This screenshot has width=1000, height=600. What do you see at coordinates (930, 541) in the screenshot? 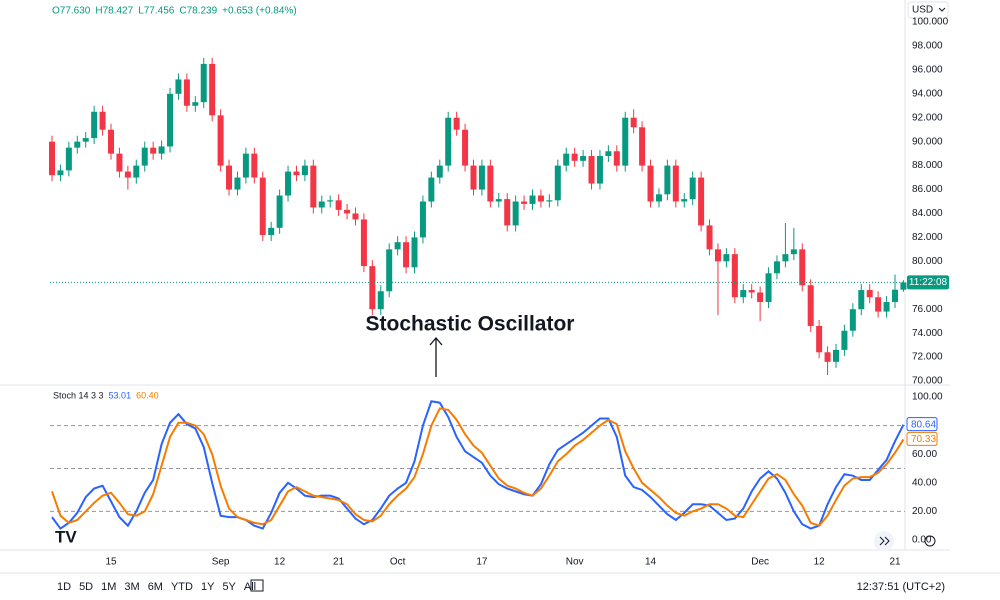
I see `settings-icon` at bounding box center [930, 541].